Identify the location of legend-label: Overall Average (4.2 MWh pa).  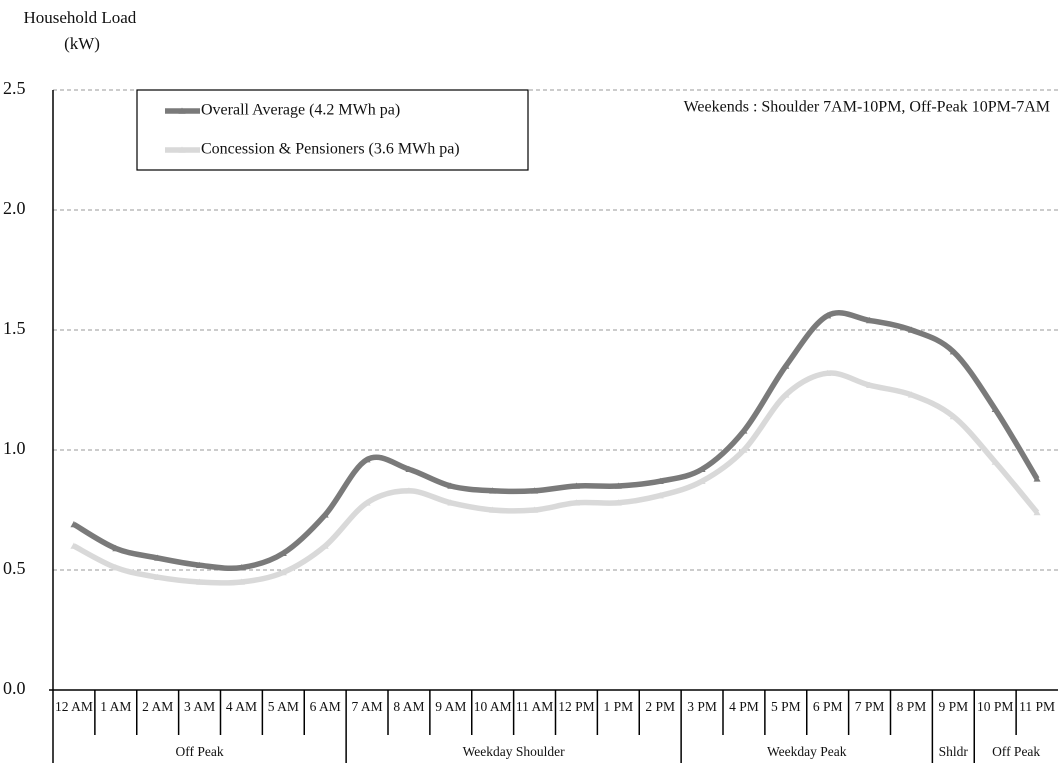
(300, 110).